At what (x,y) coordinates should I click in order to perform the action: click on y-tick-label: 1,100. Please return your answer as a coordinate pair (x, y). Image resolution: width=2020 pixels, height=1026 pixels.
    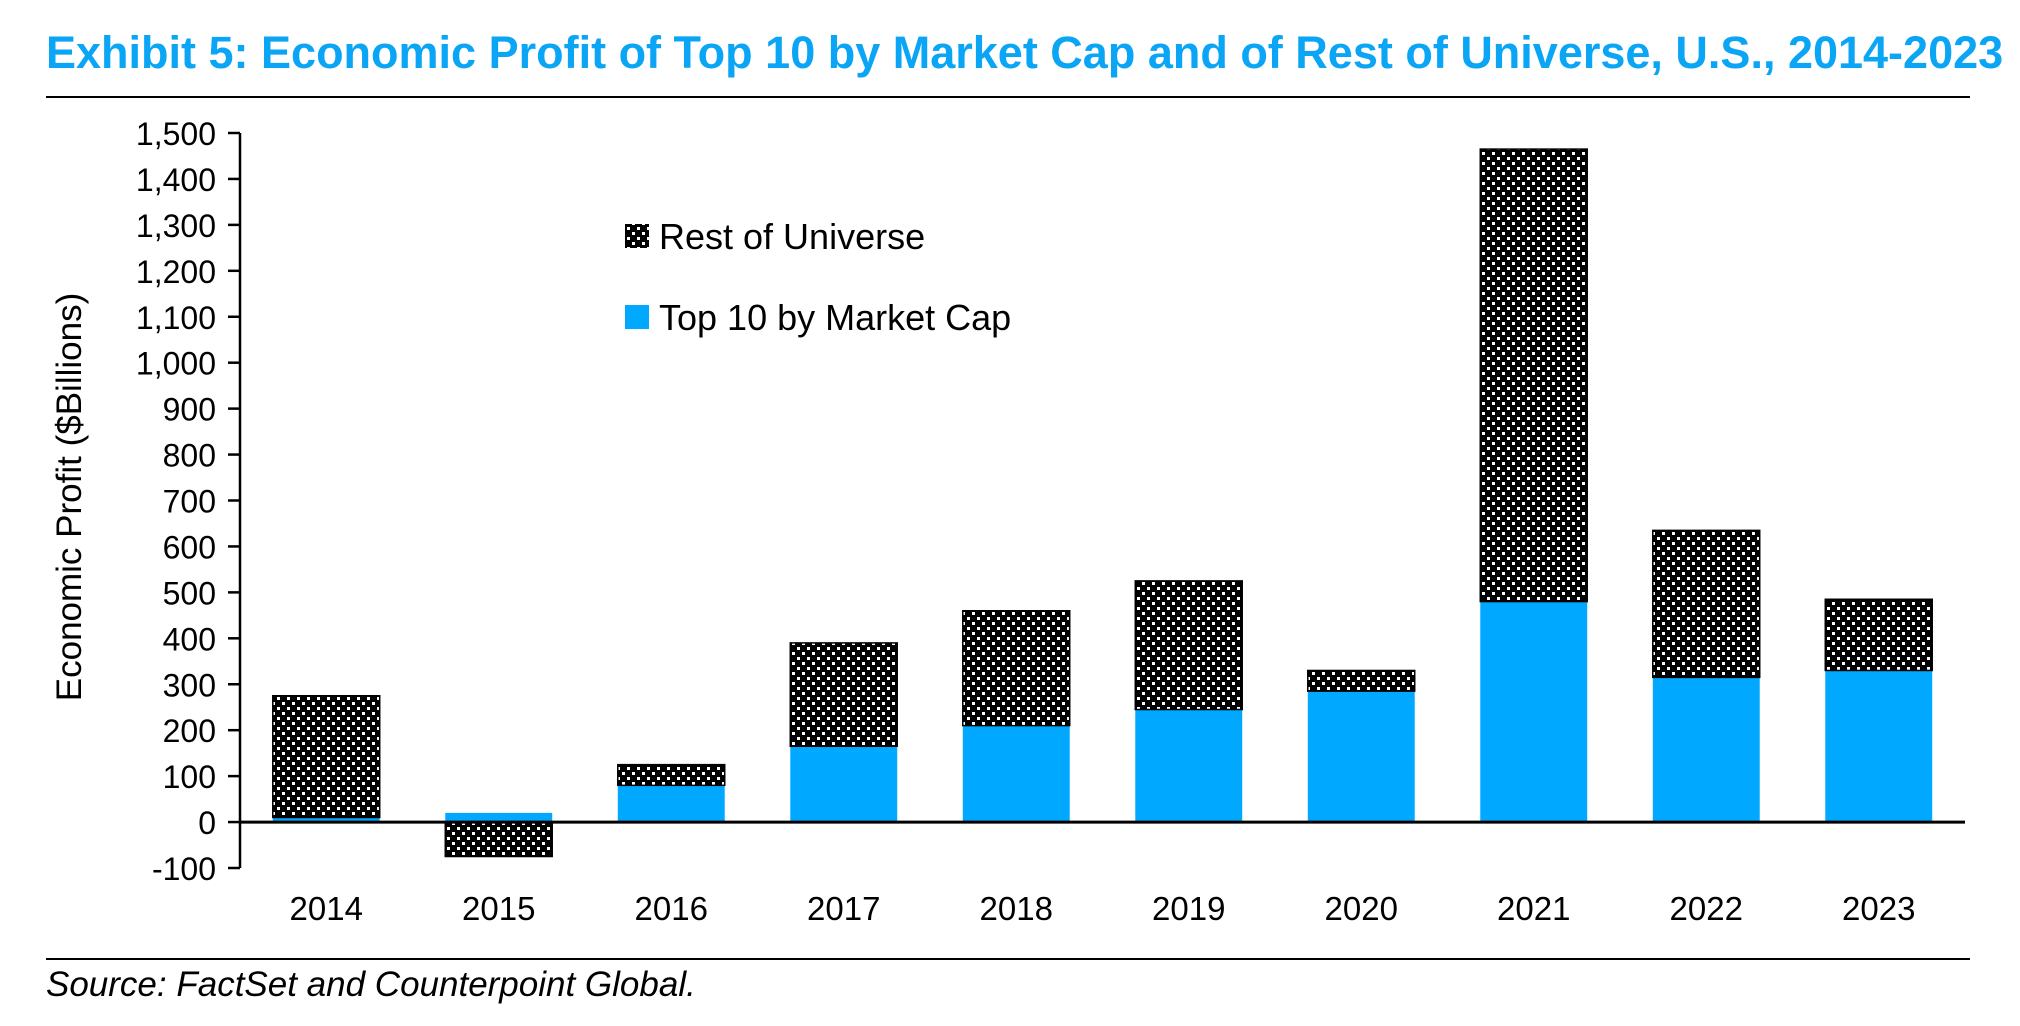
    Looking at the image, I should click on (176, 318).